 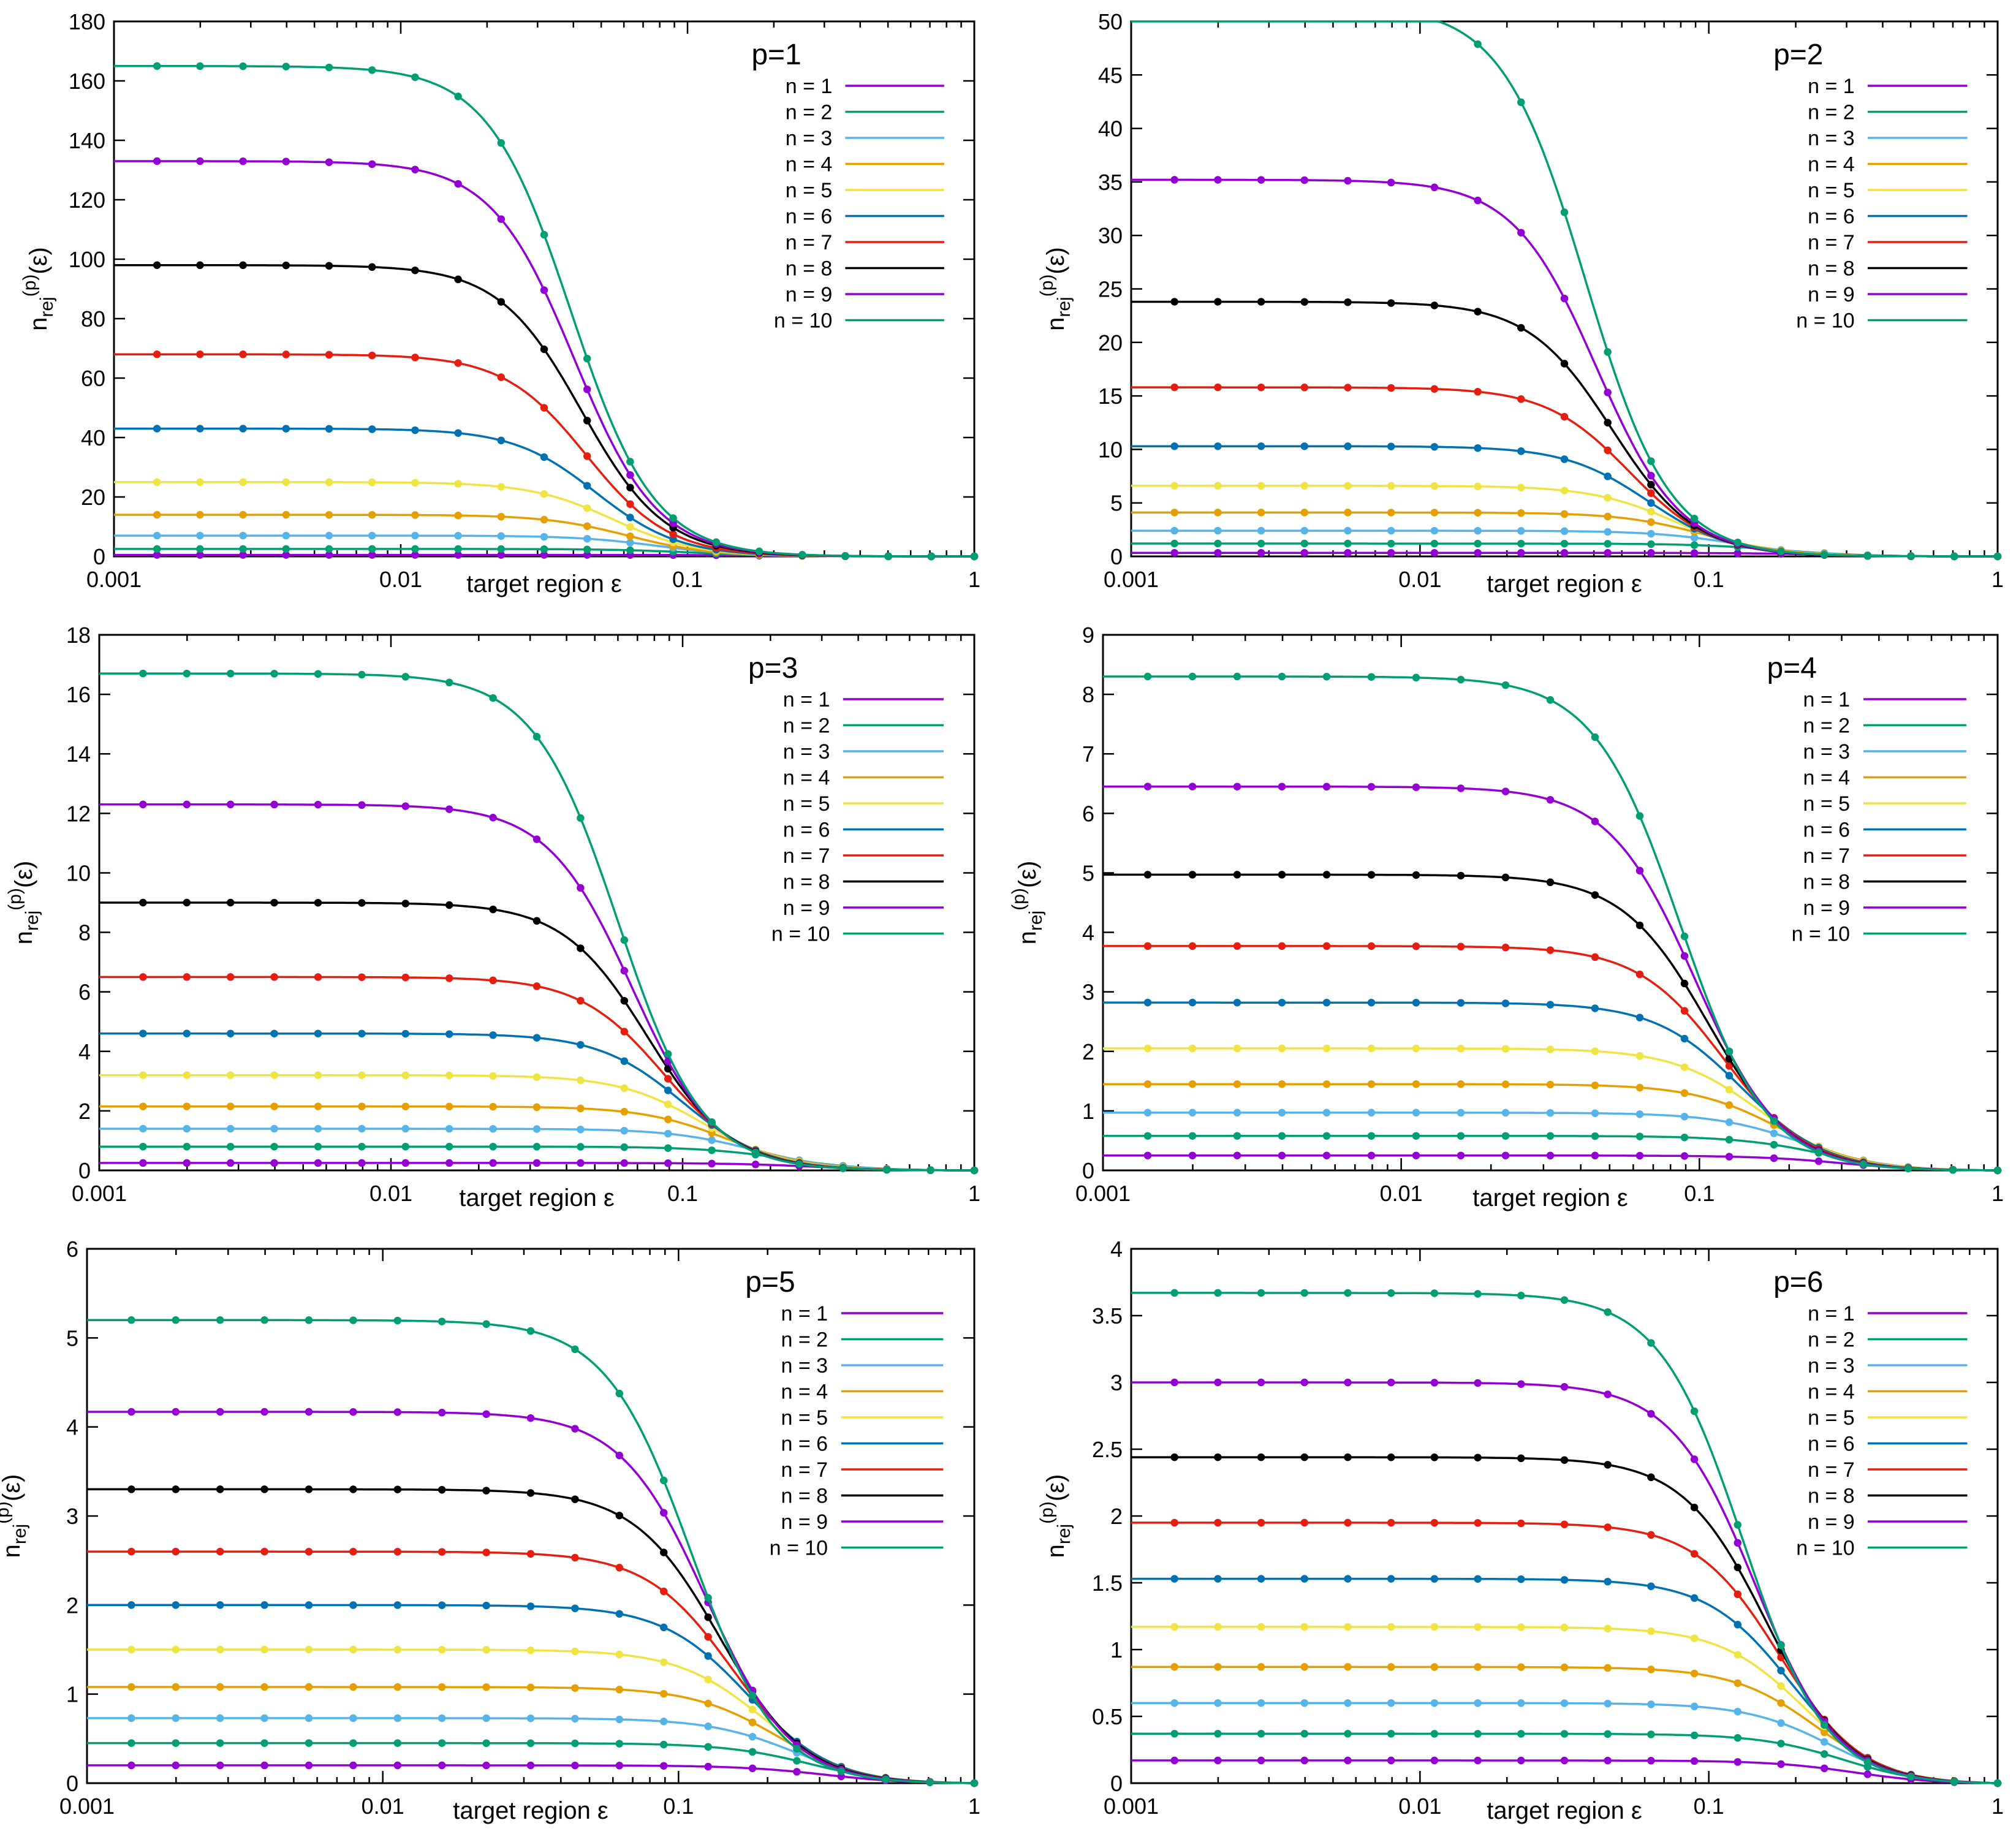 I want to click on y-tick-label: 3.5, so click(x=1107, y=1315).